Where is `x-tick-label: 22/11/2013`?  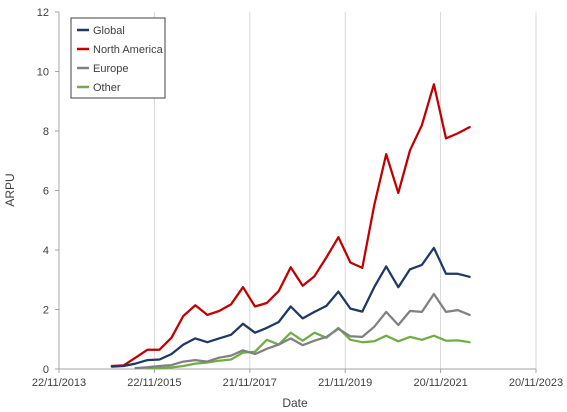
x-tick-label: 22/11/2013 is located at coordinates (59, 383).